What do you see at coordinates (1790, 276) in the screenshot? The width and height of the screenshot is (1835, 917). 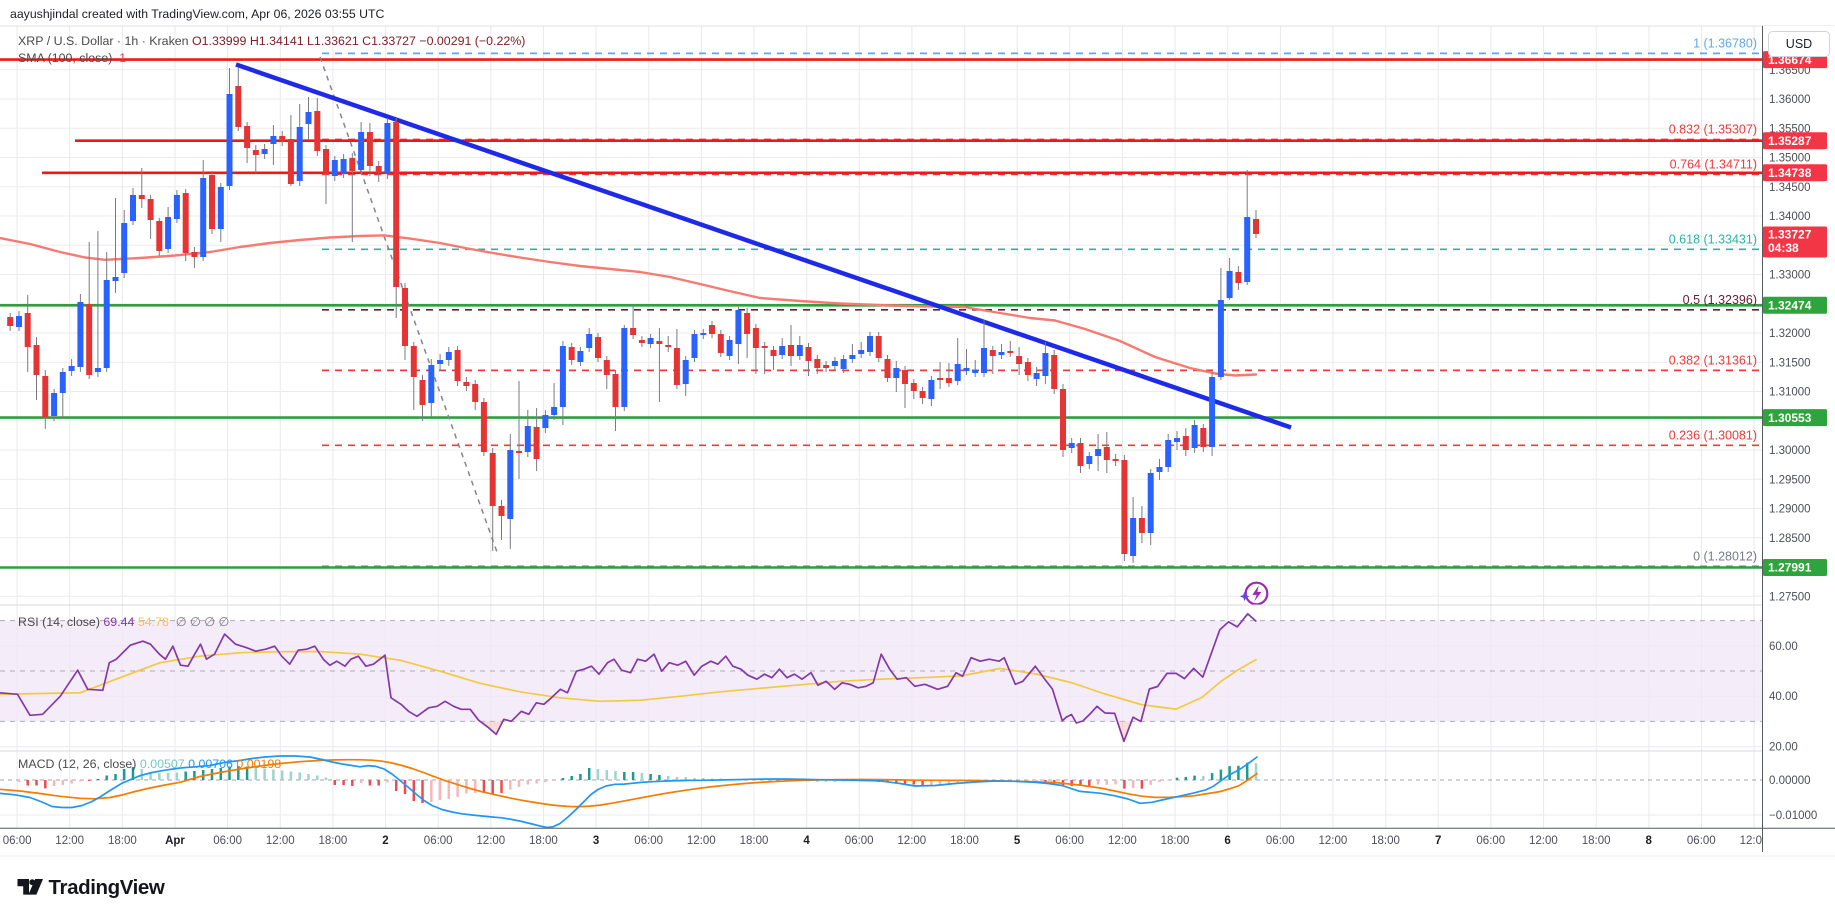 I see `svg-text: 1.33000` at bounding box center [1790, 276].